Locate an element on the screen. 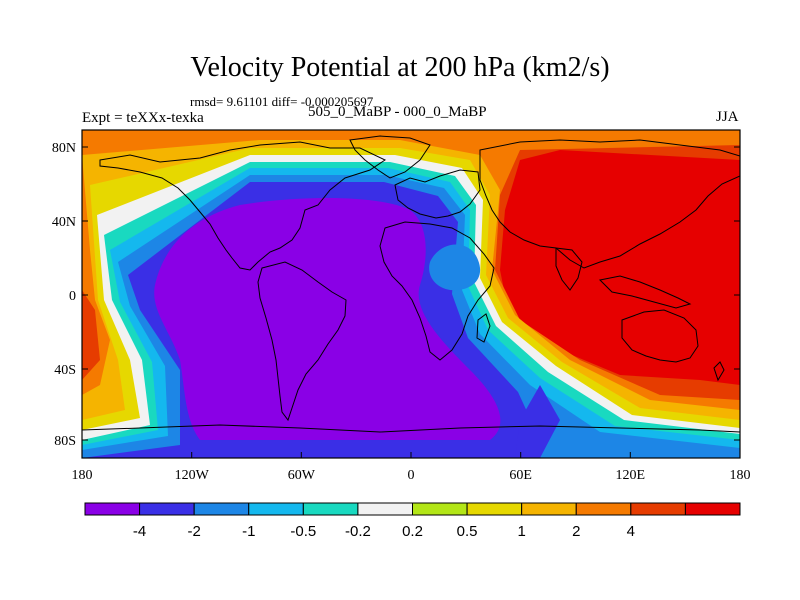  continent-india is located at coordinates (569, 269).